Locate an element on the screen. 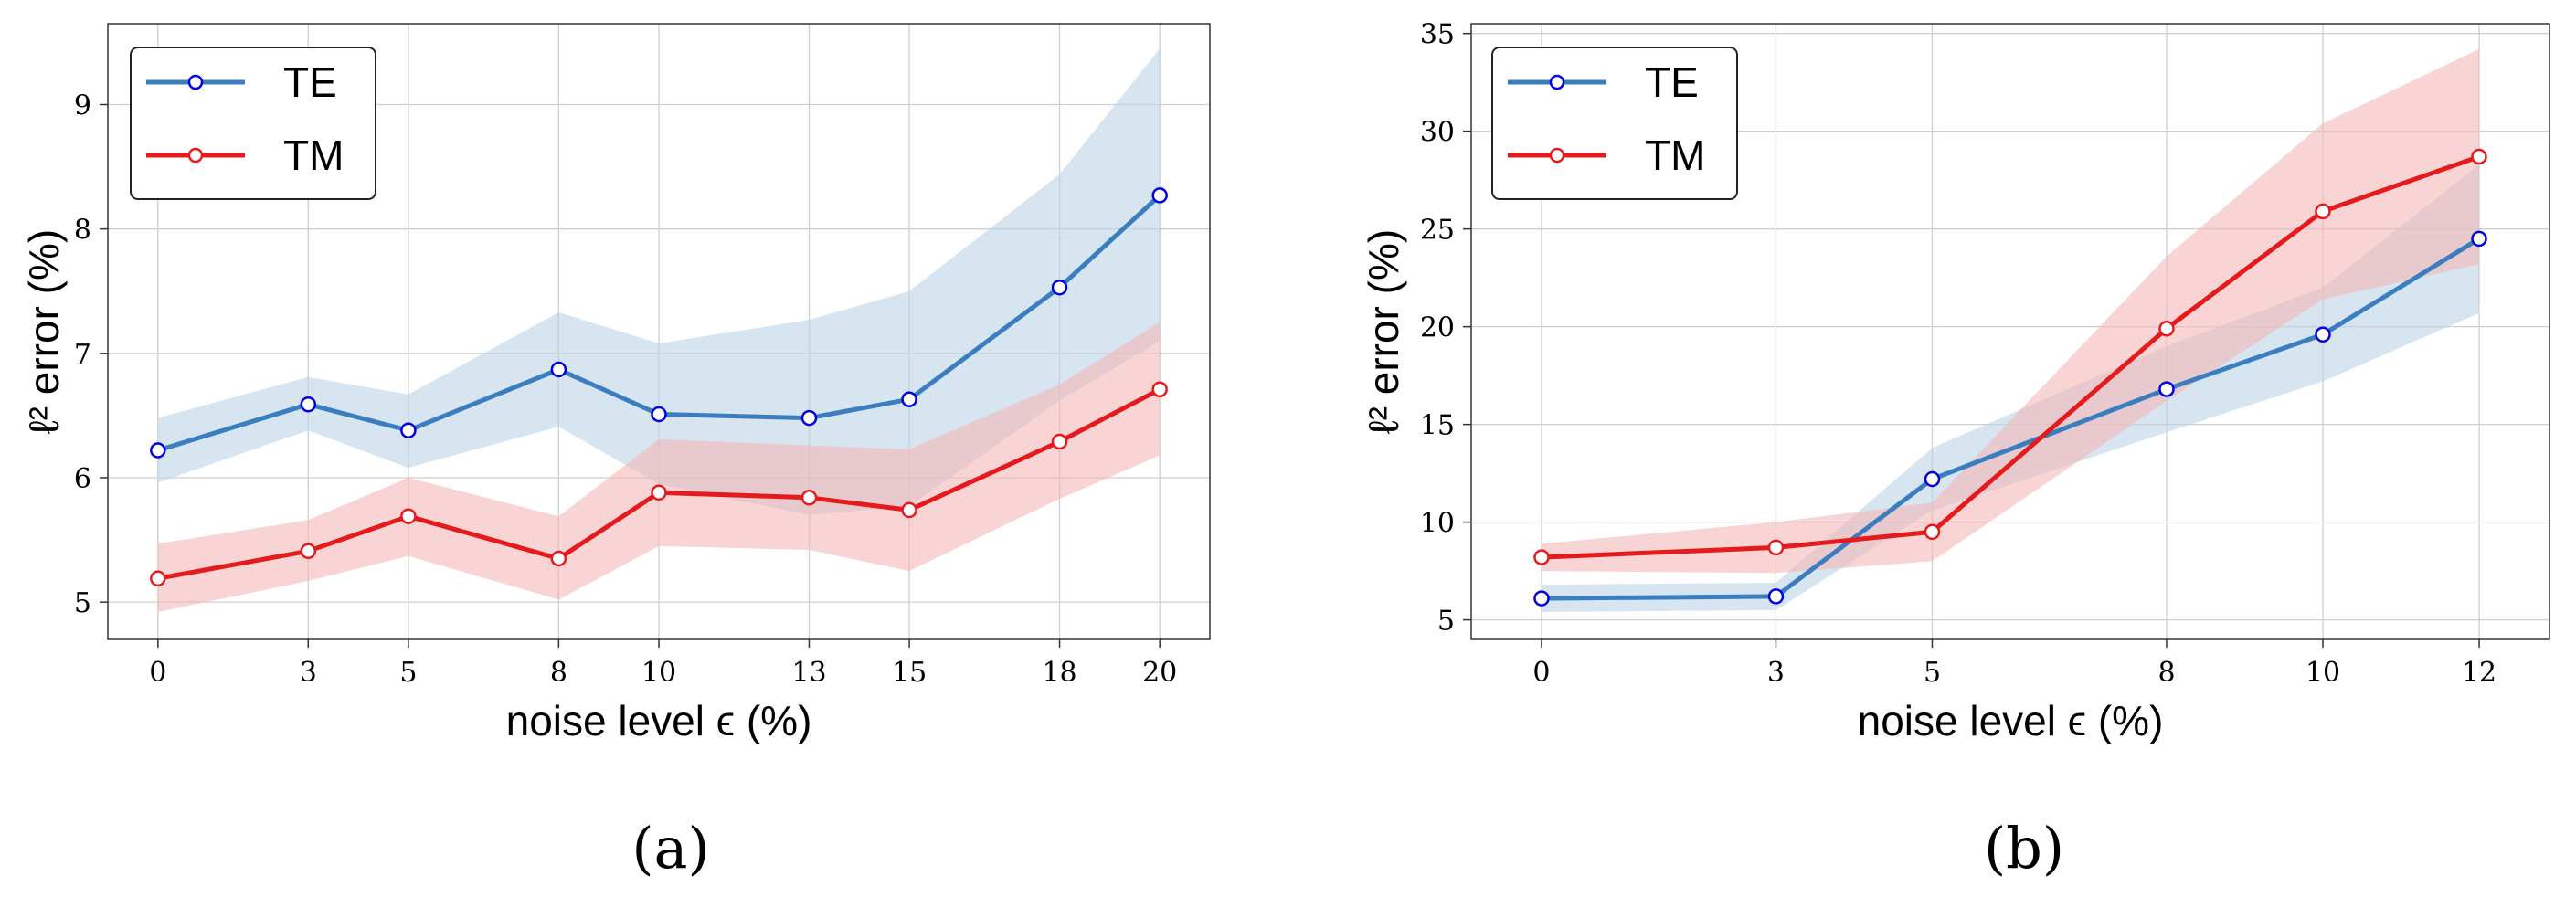 This screenshot has width=2576, height=897. panel-a-y-tick-label: 6 is located at coordinates (82, 479).